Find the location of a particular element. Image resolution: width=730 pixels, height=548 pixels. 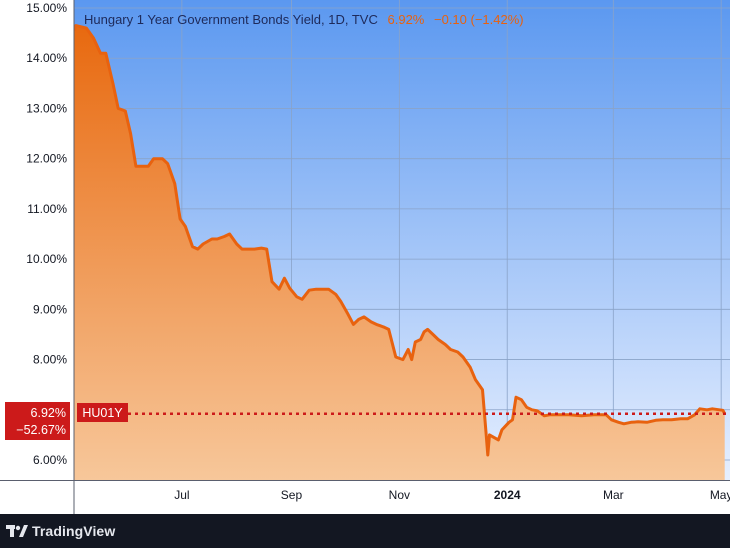

price-tag-change: −52.67% is located at coordinates (41, 430).